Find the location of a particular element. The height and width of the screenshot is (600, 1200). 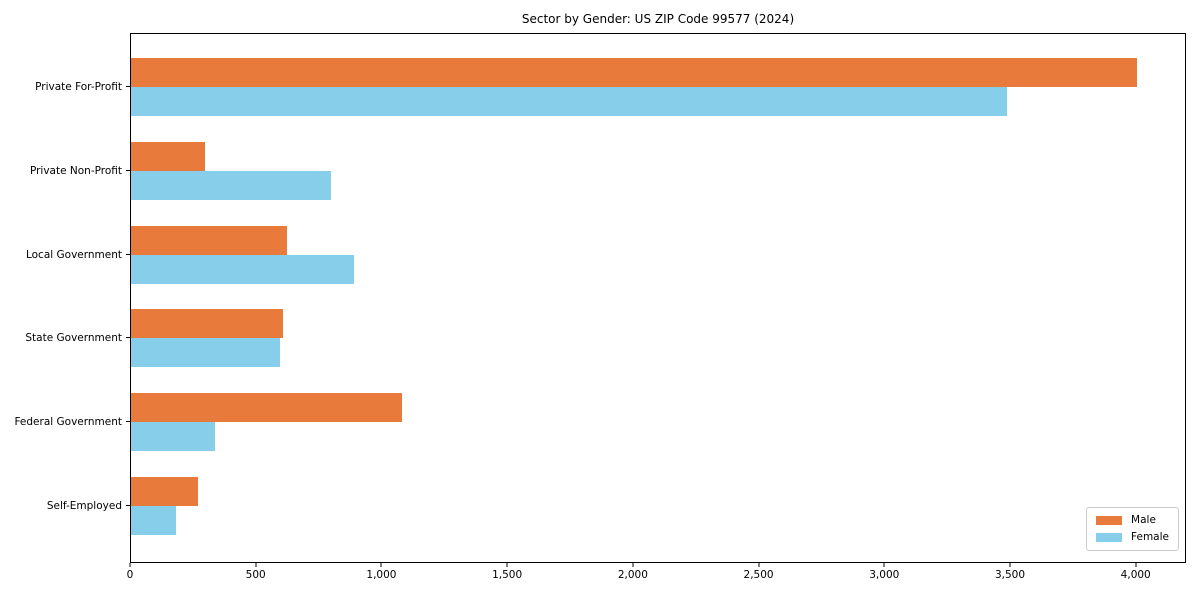

y-category-label: State Government is located at coordinates (73, 338).